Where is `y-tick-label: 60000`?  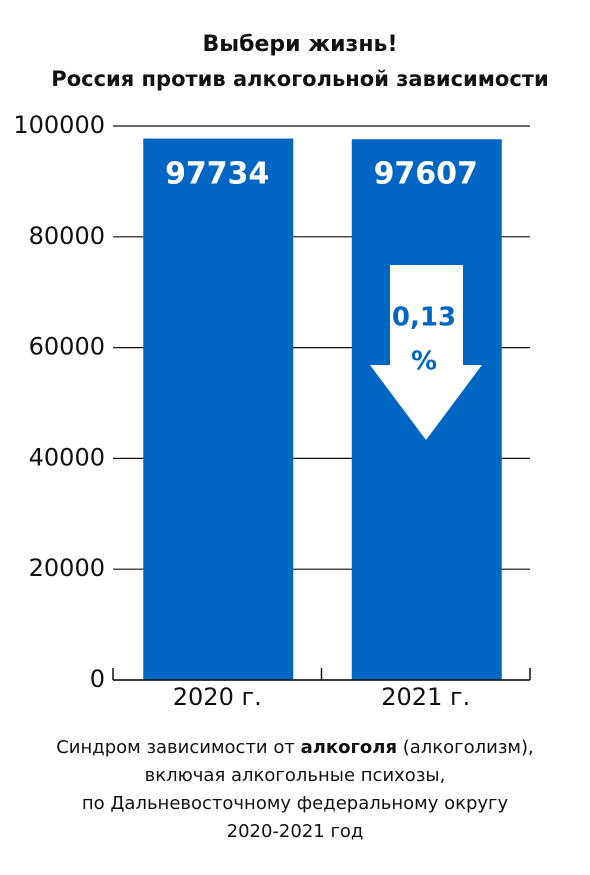
y-tick-label: 60000 is located at coordinates (67, 347).